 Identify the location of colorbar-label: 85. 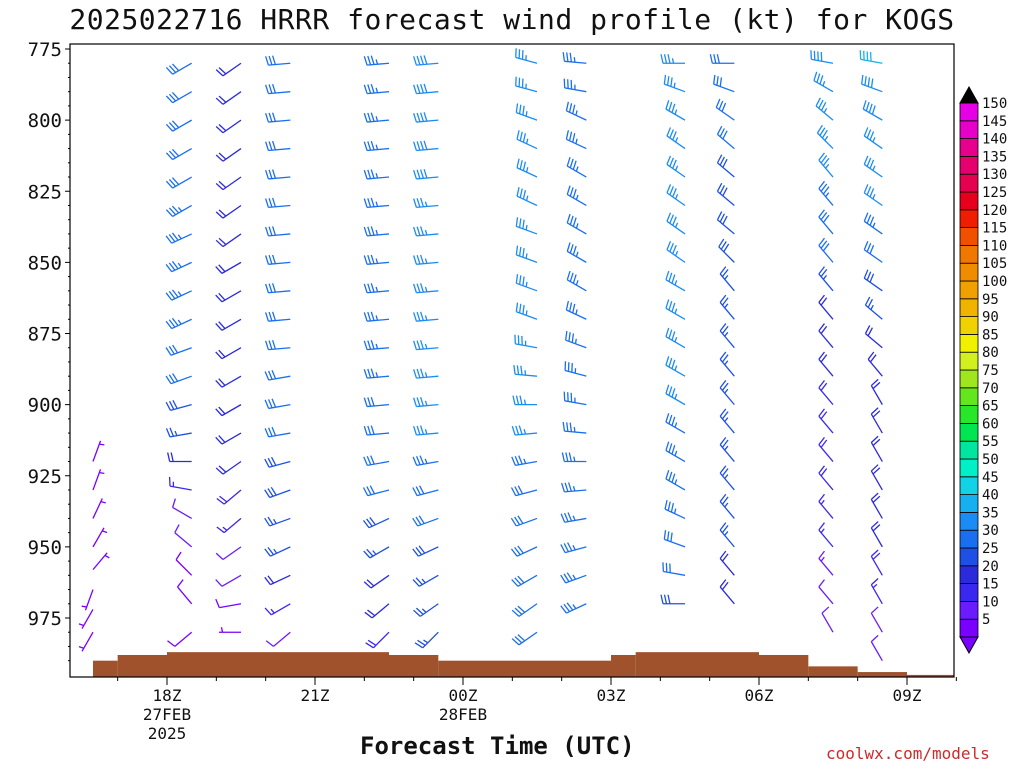
(990, 335).